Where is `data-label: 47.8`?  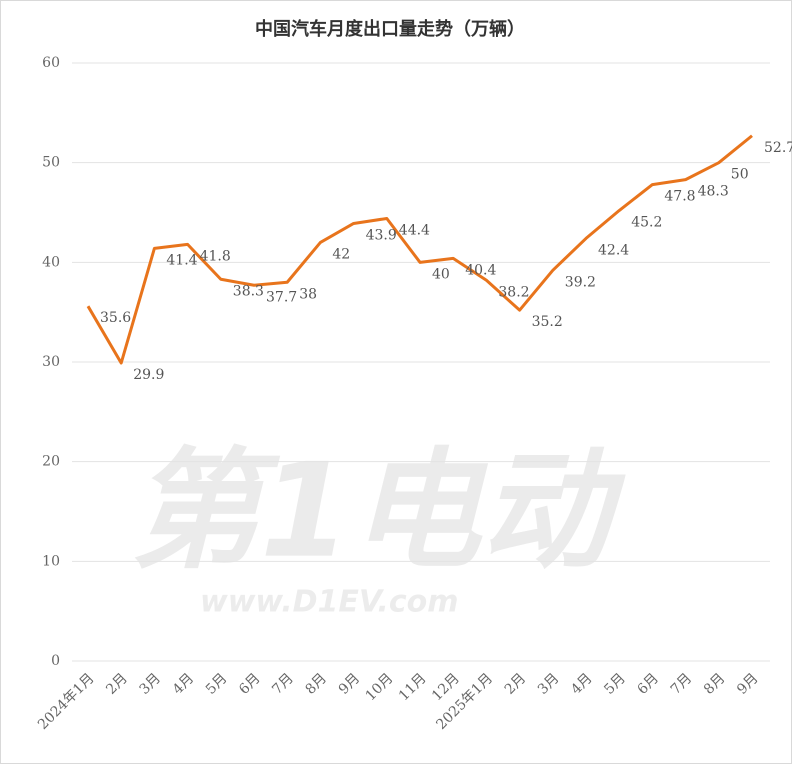 data-label: 47.8 is located at coordinates (679, 197).